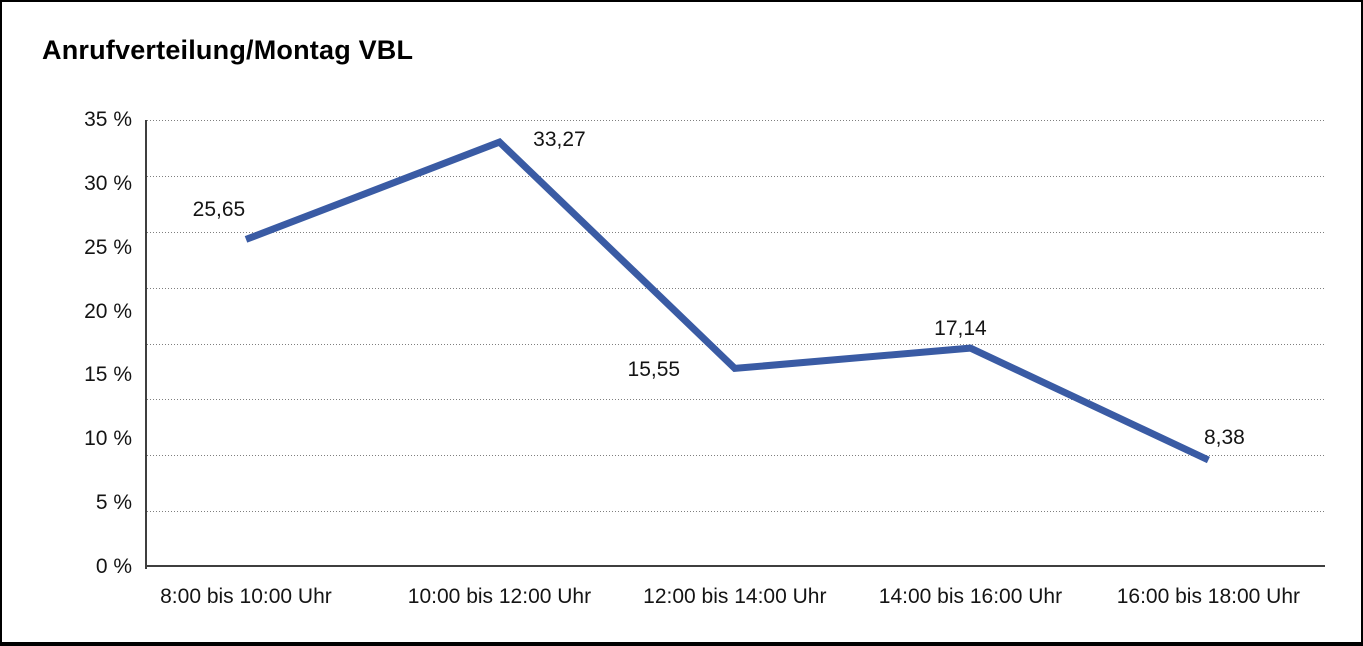 This screenshot has width=1363, height=646. Describe the element at coordinates (246, 596) in the screenshot. I see `x-tick-label: 8:00 bis 10:00 Uhr` at that location.